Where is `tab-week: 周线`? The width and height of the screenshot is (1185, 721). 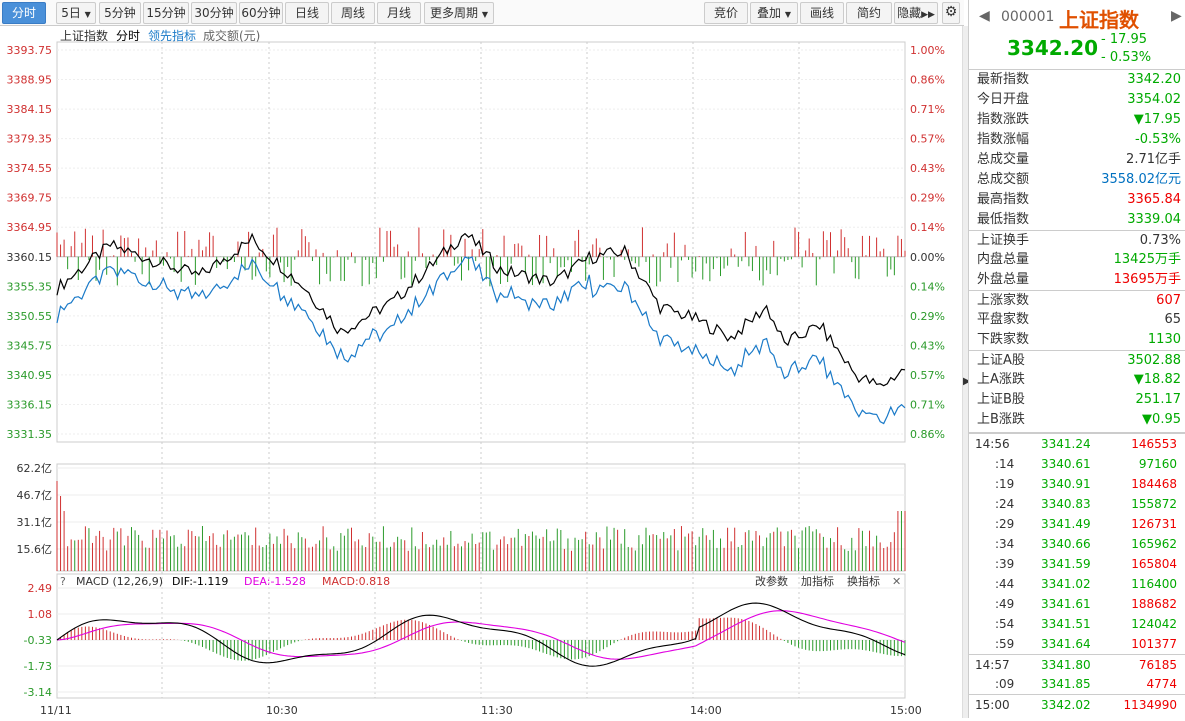
tab-week: 周线 is located at coordinates (353, 13).